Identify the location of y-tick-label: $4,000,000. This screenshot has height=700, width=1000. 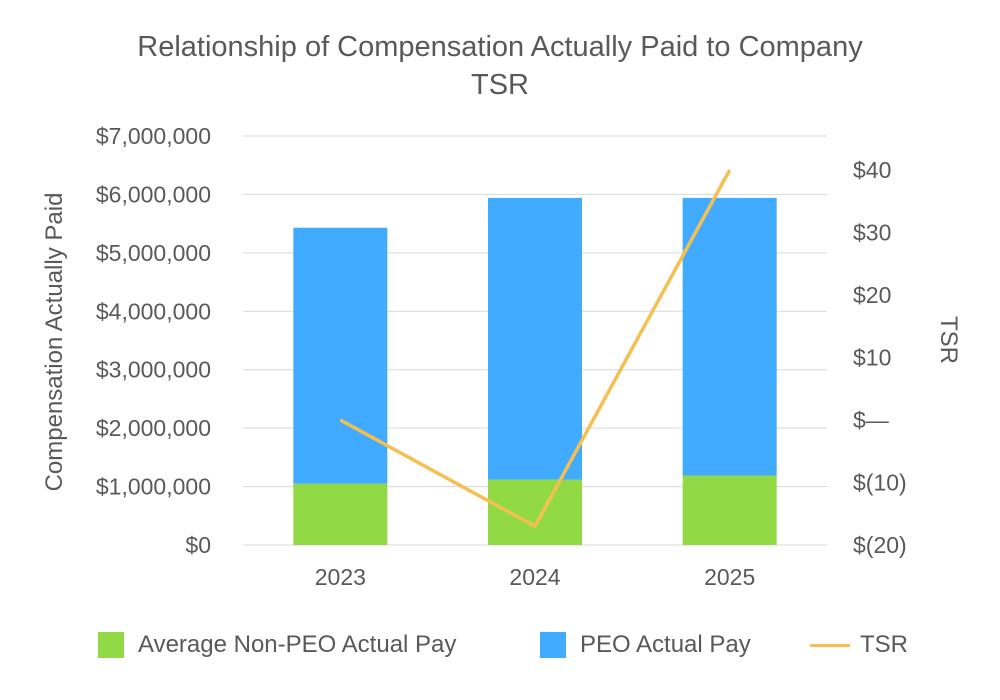
(153, 311).